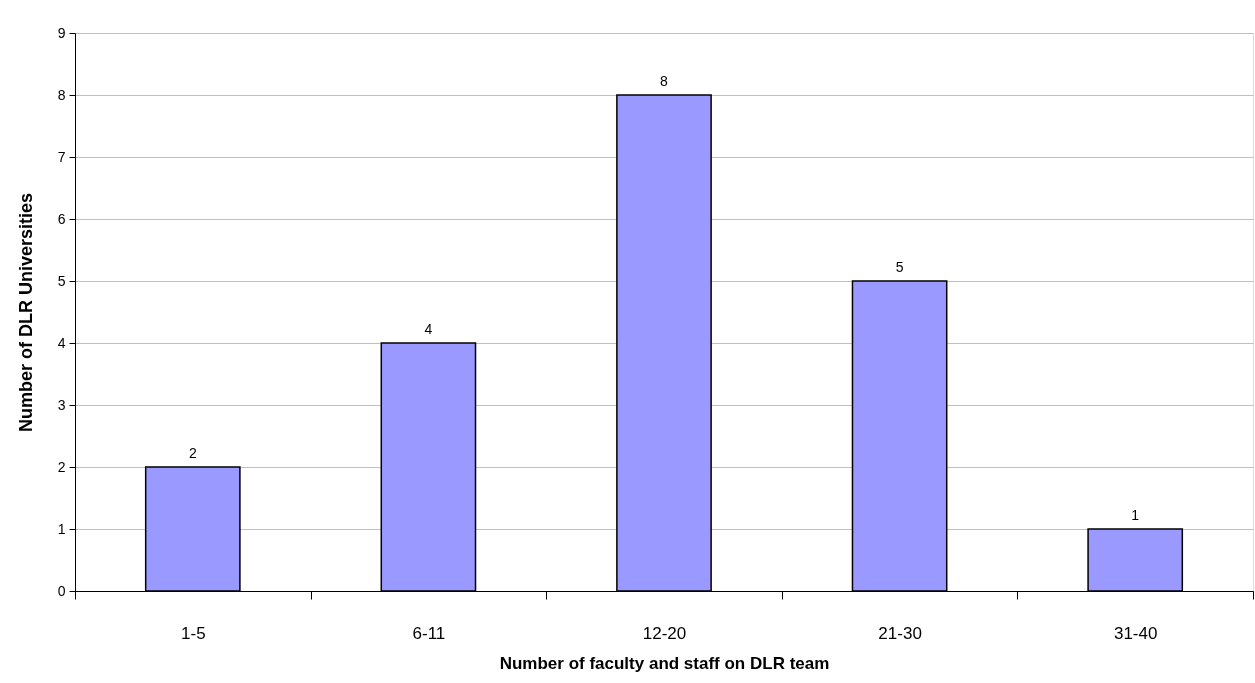 This screenshot has width=1255, height=683. What do you see at coordinates (61, 94) in the screenshot?
I see `y-tick-label: 8` at bounding box center [61, 94].